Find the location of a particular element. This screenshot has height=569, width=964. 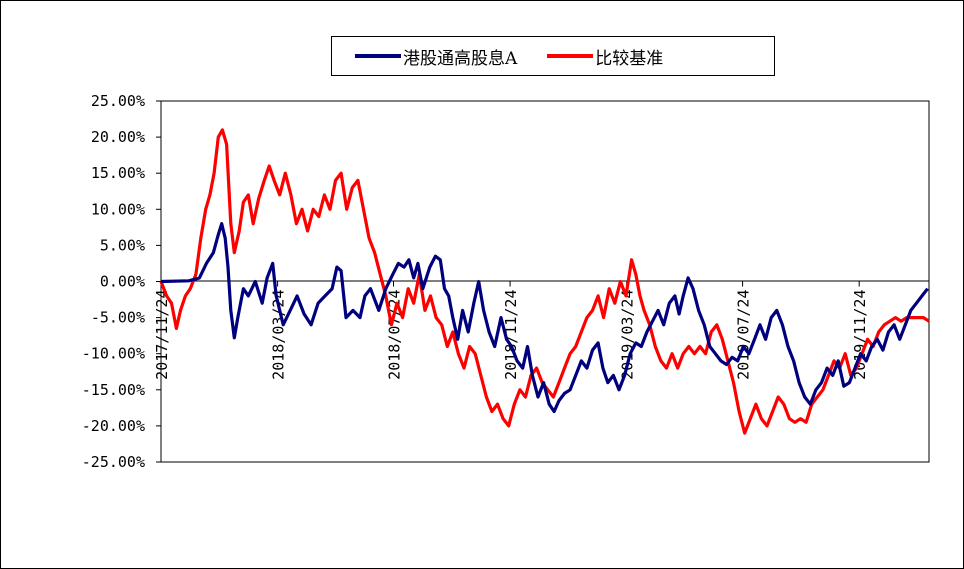

x-tick-label: 2018/03/24 is located at coordinates (279, 335).